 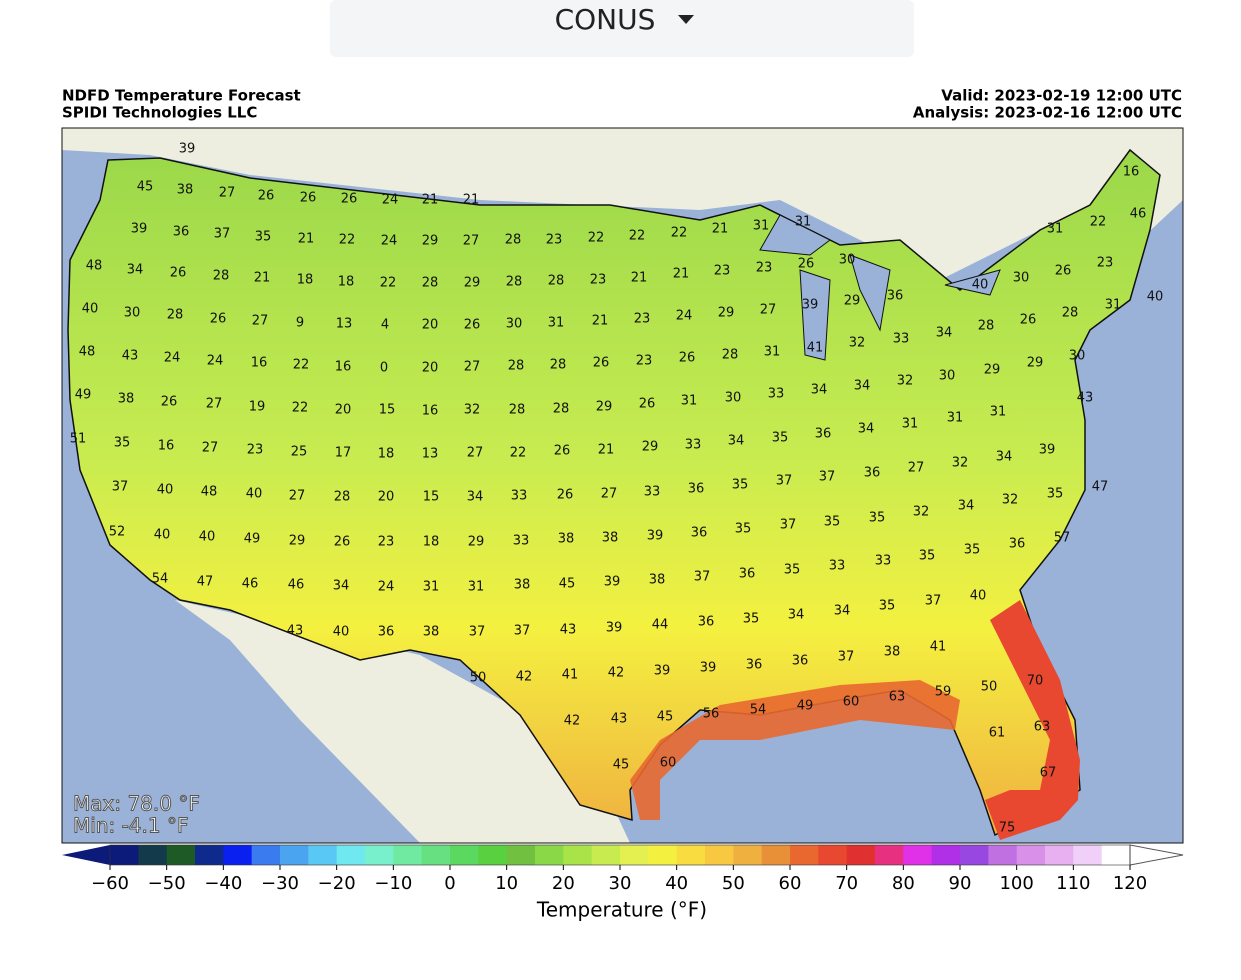 I want to click on station-temp: 30, so click(x=514, y=324).